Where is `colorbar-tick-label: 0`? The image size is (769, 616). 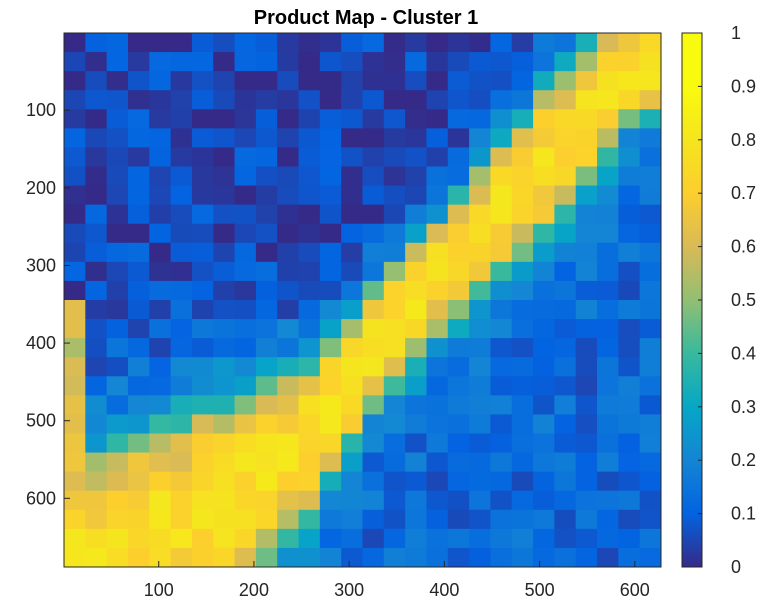 colorbar-tick-label: 0 is located at coordinates (736, 567).